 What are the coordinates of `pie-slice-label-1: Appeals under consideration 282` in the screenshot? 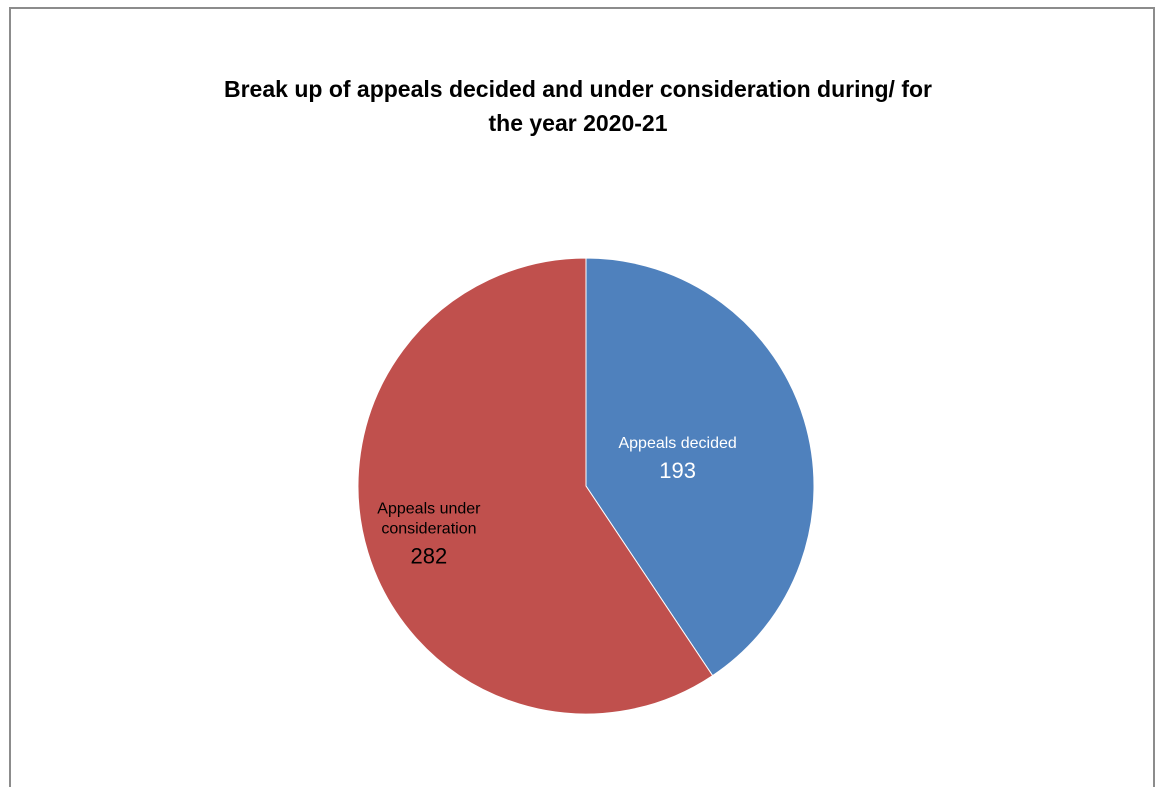 It's located at (429, 535).